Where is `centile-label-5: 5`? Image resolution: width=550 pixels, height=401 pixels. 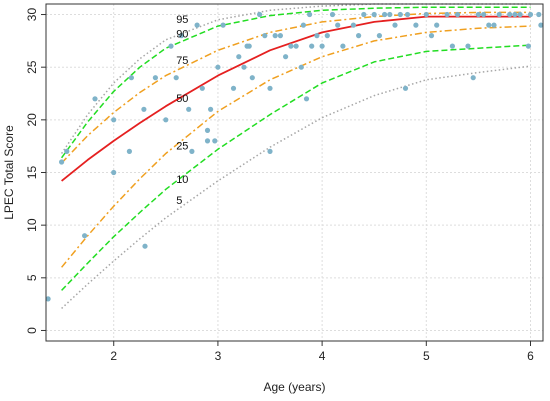
centile-label-5: 5 is located at coordinates (179, 201).